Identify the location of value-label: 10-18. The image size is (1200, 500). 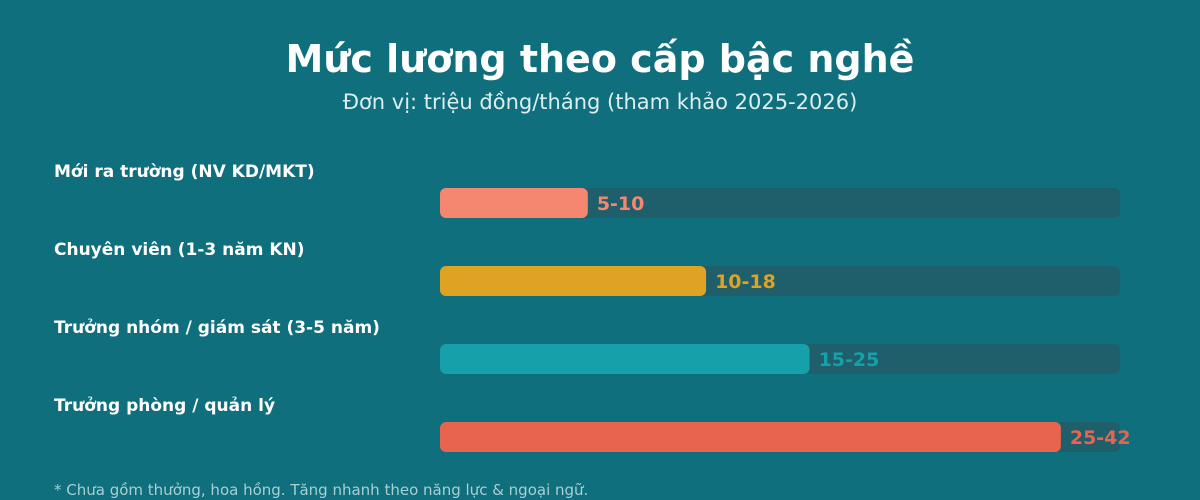
(745, 282).